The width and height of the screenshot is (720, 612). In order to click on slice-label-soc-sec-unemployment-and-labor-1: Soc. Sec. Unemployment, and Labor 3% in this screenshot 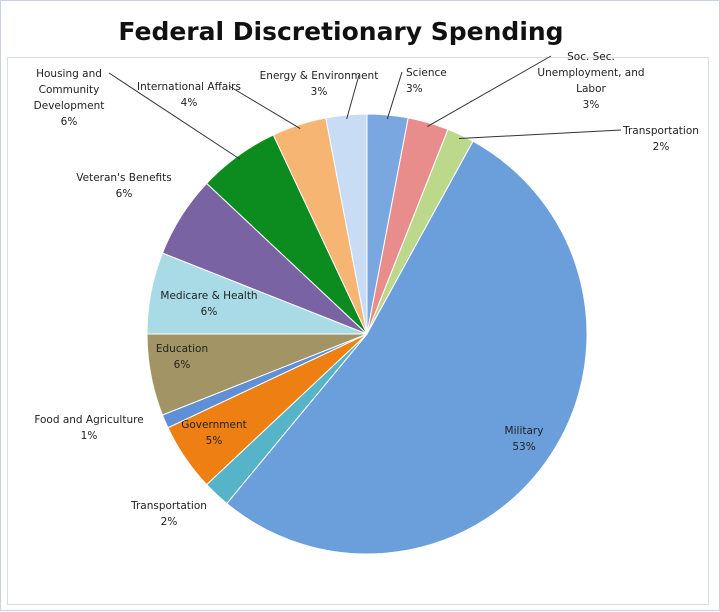, I will do `click(590, 81)`.